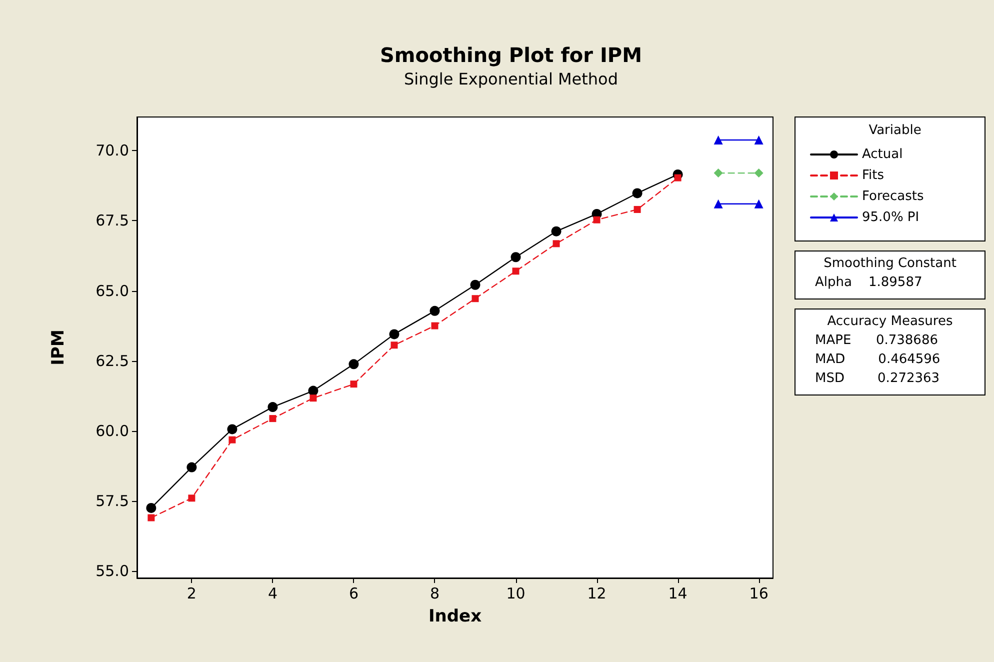 The image size is (994, 662). Describe the element at coordinates (758, 593) in the screenshot. I see `x-tick-label: 16` at that location.